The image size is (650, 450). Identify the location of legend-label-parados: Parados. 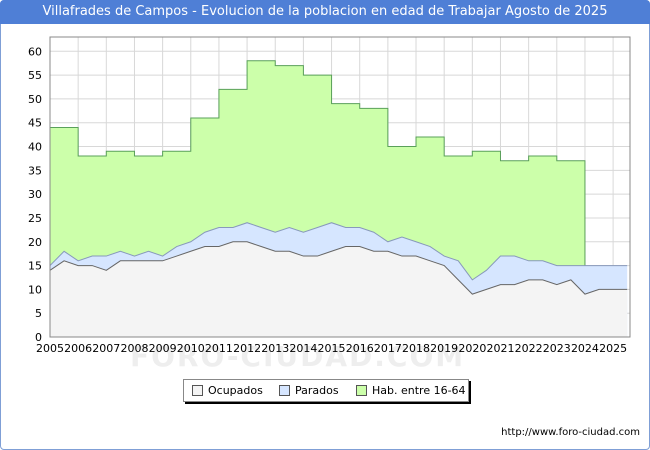
(317, 390).